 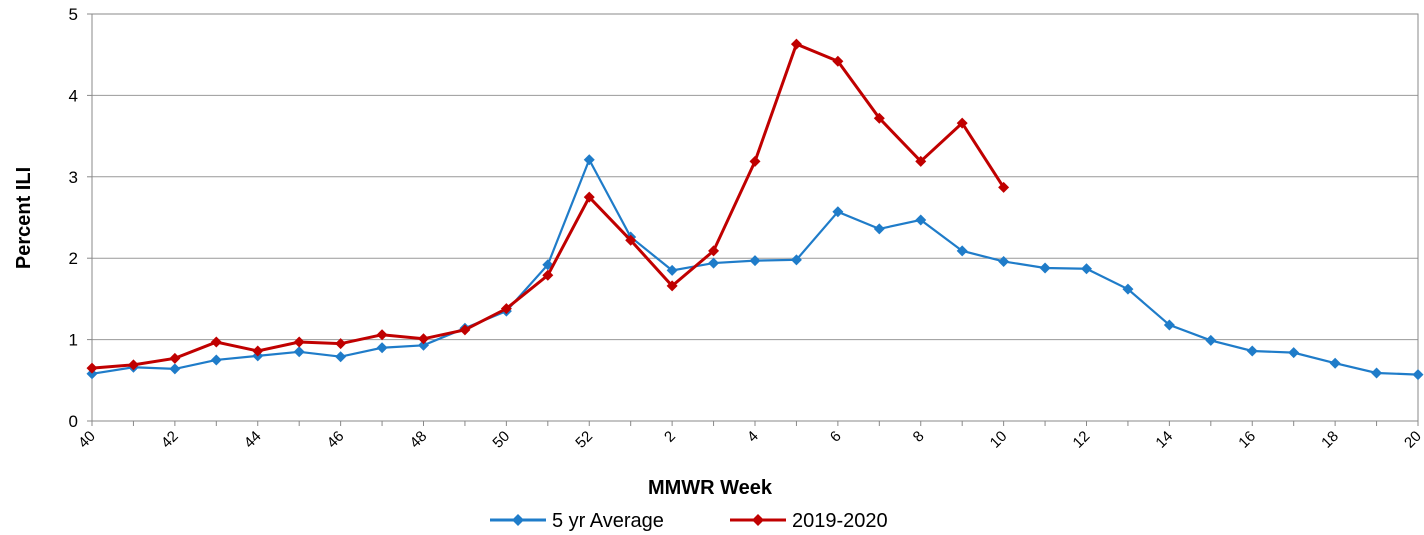 I want to click on x-tick-label: 16, so click(x=1247, y=440).